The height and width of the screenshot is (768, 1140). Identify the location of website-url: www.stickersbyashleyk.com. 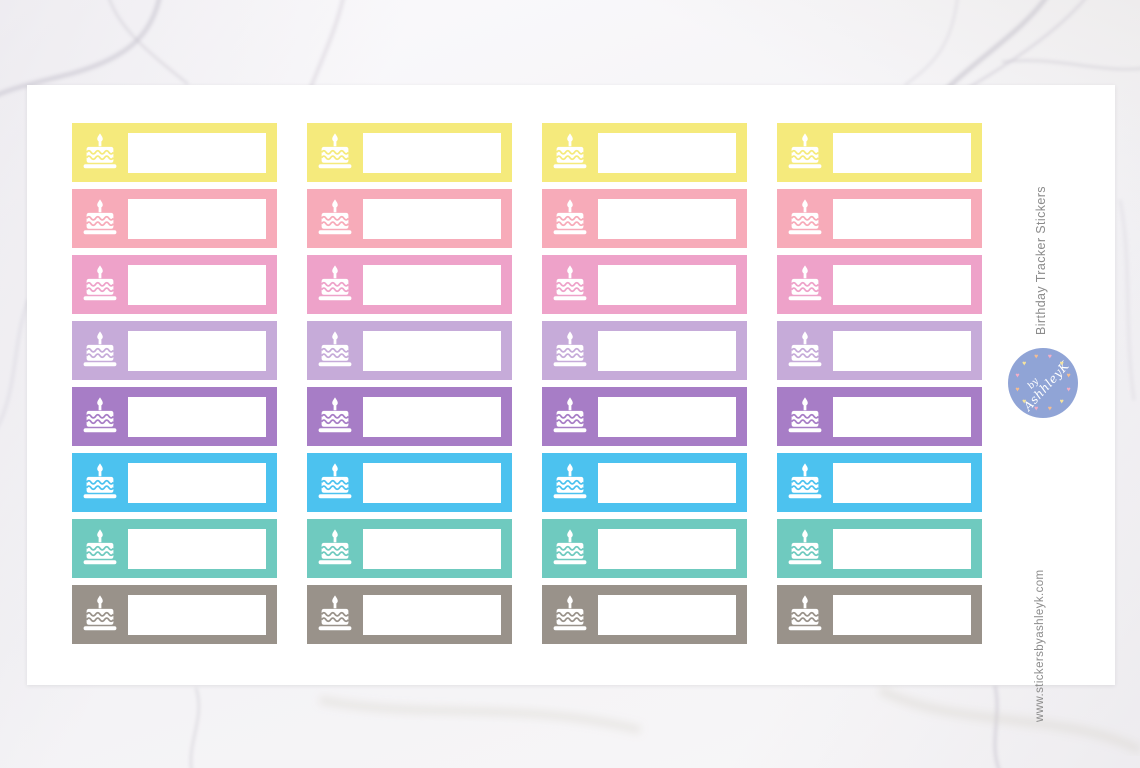
(1040, 645).